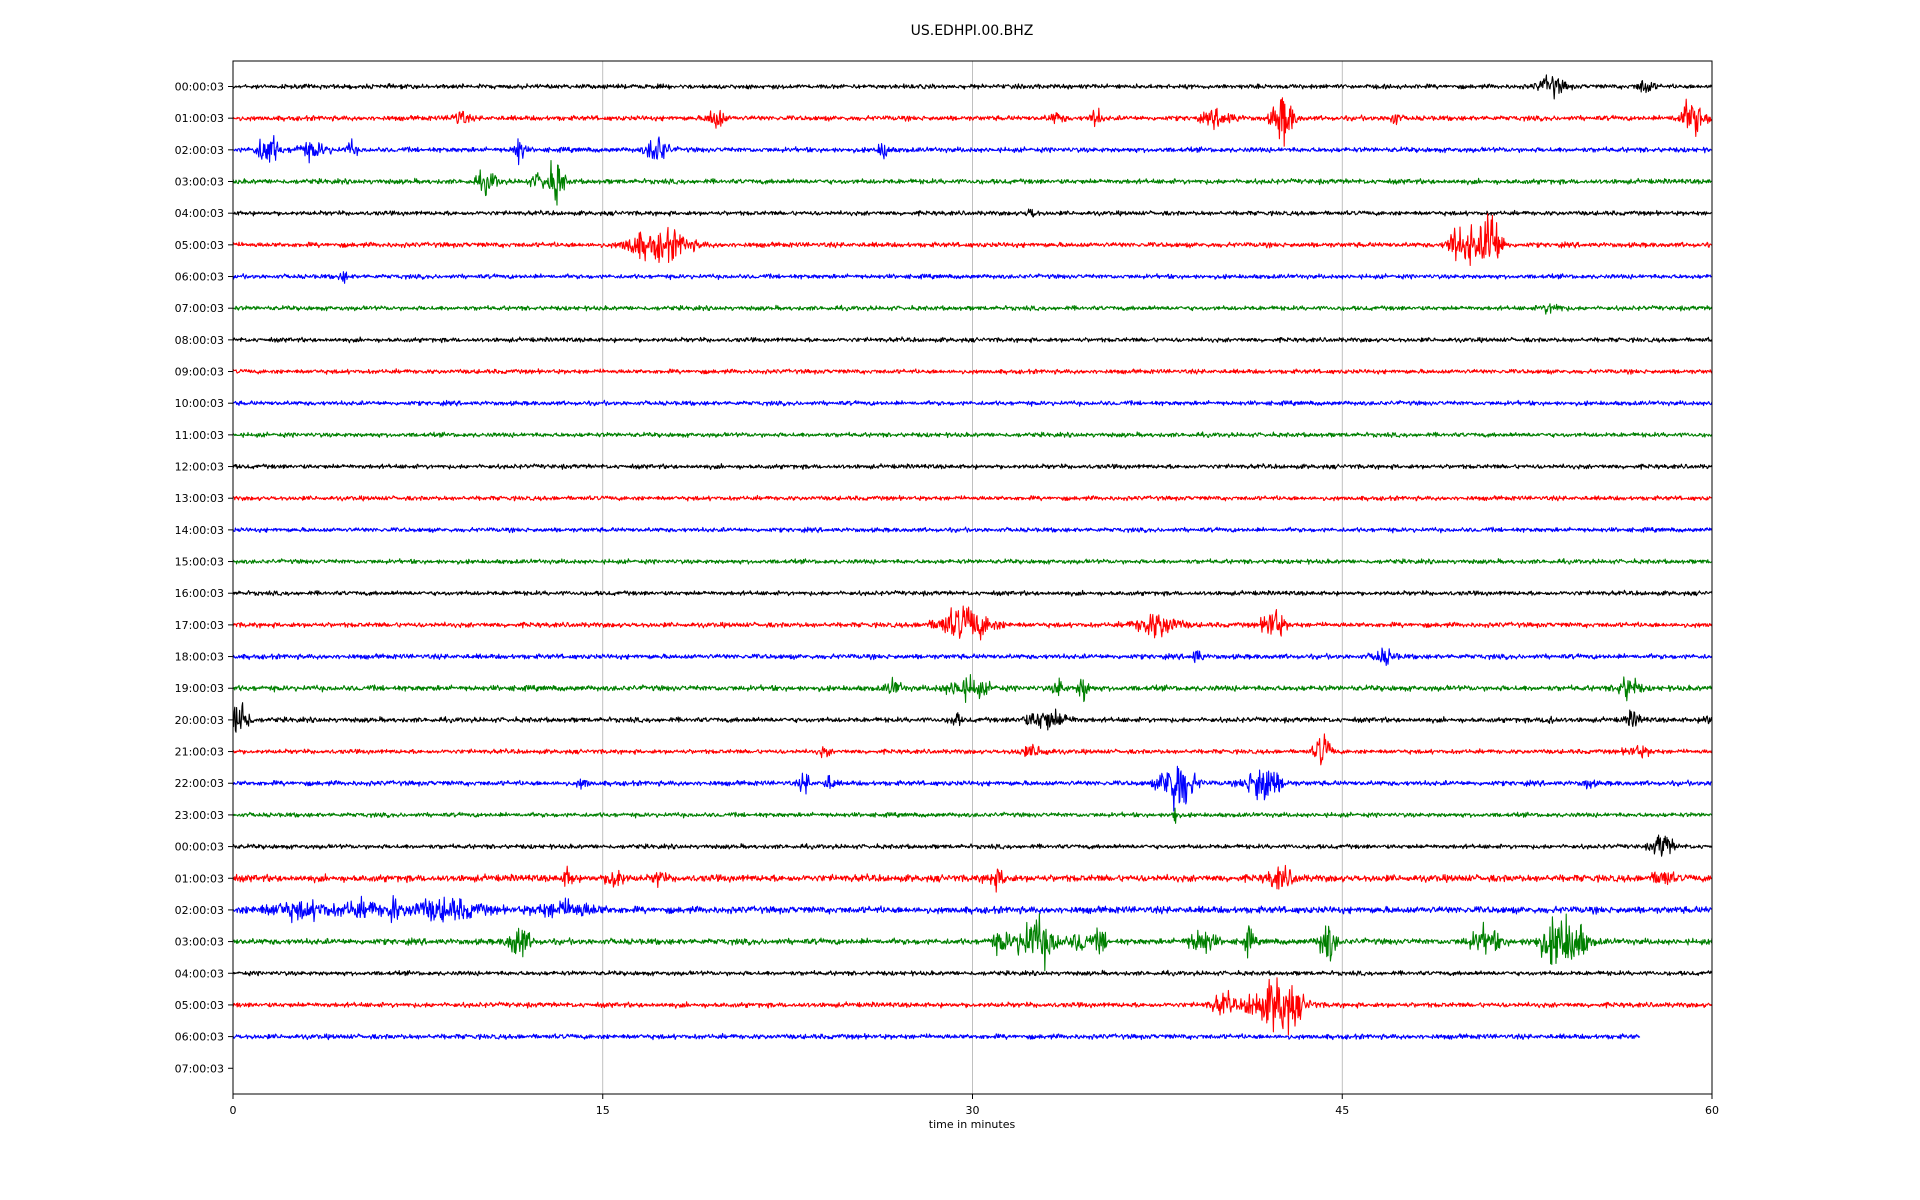 This screenshot has width=1920, height=1200. Describe the element at coordinates (973, 1110) in the screenshot. I see `x-tick-label-30: 30` at that location.